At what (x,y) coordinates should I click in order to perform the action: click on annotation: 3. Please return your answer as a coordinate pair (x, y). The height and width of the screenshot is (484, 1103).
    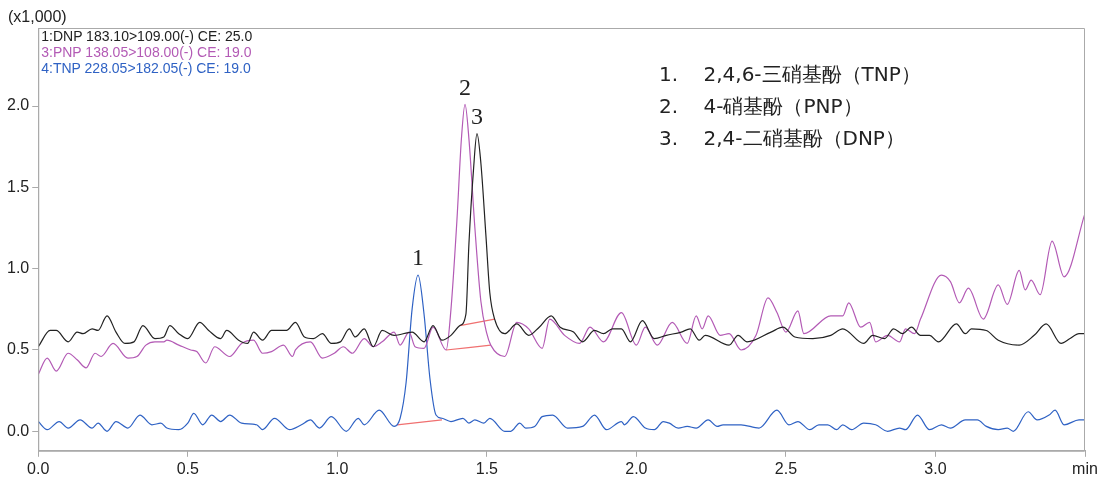
    Looking at the image, I should click on (476, 116).